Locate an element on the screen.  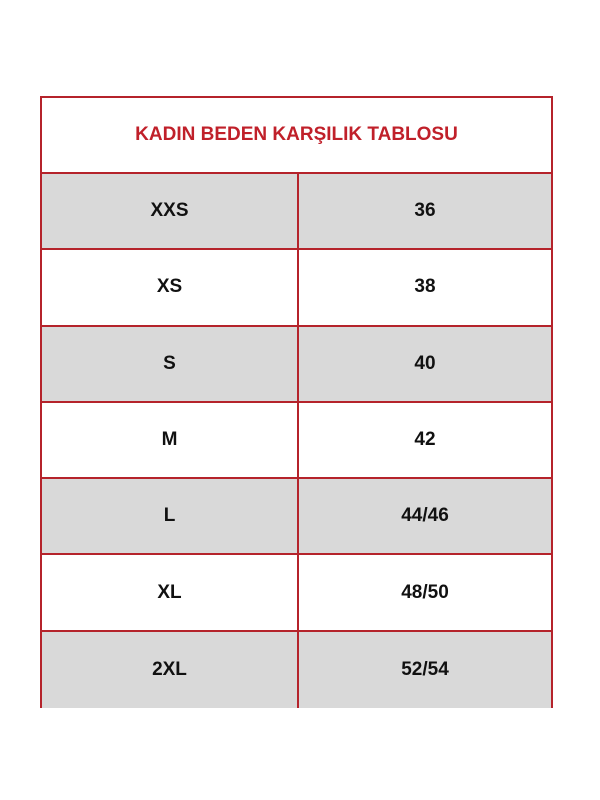
number-cell: 52/54 is located at coordinates (425, 669).